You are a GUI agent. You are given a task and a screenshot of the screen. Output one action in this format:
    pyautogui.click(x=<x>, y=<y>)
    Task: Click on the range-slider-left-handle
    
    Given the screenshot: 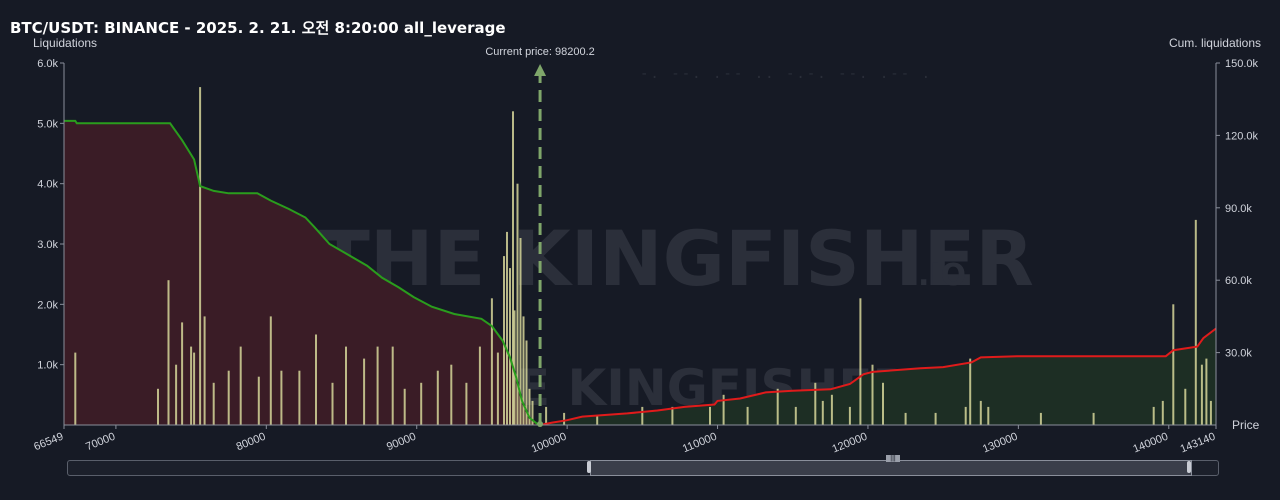 What is the action you would take?
    pyautogui.click(x=589, y=467)
    